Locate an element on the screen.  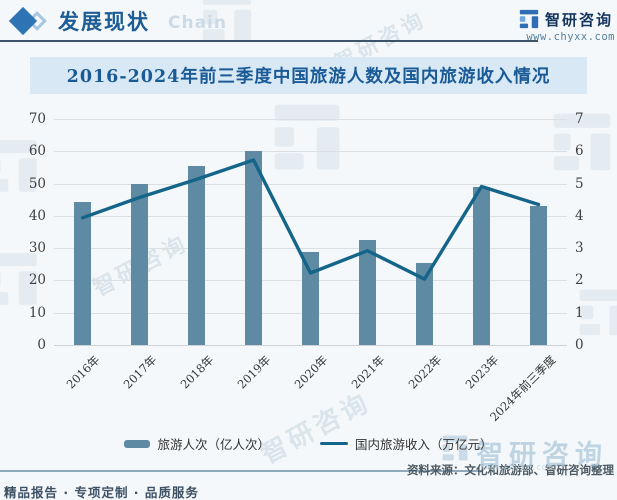
chart-title: 2016-2024年前三季度中国旅游人数及国内旅游收入情况 is located at coordinates (308, 77).